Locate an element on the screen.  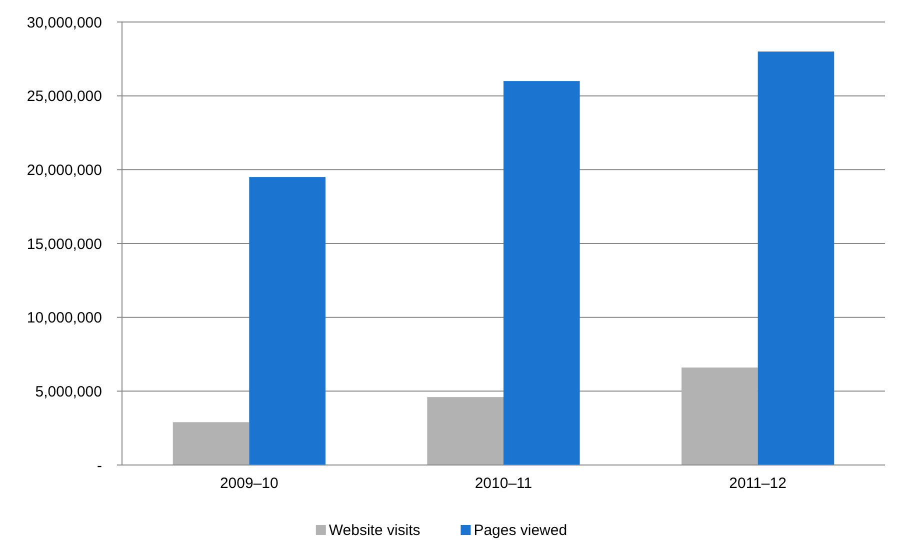
legend-label: Pages viewed is located at coordinates (521, 530).